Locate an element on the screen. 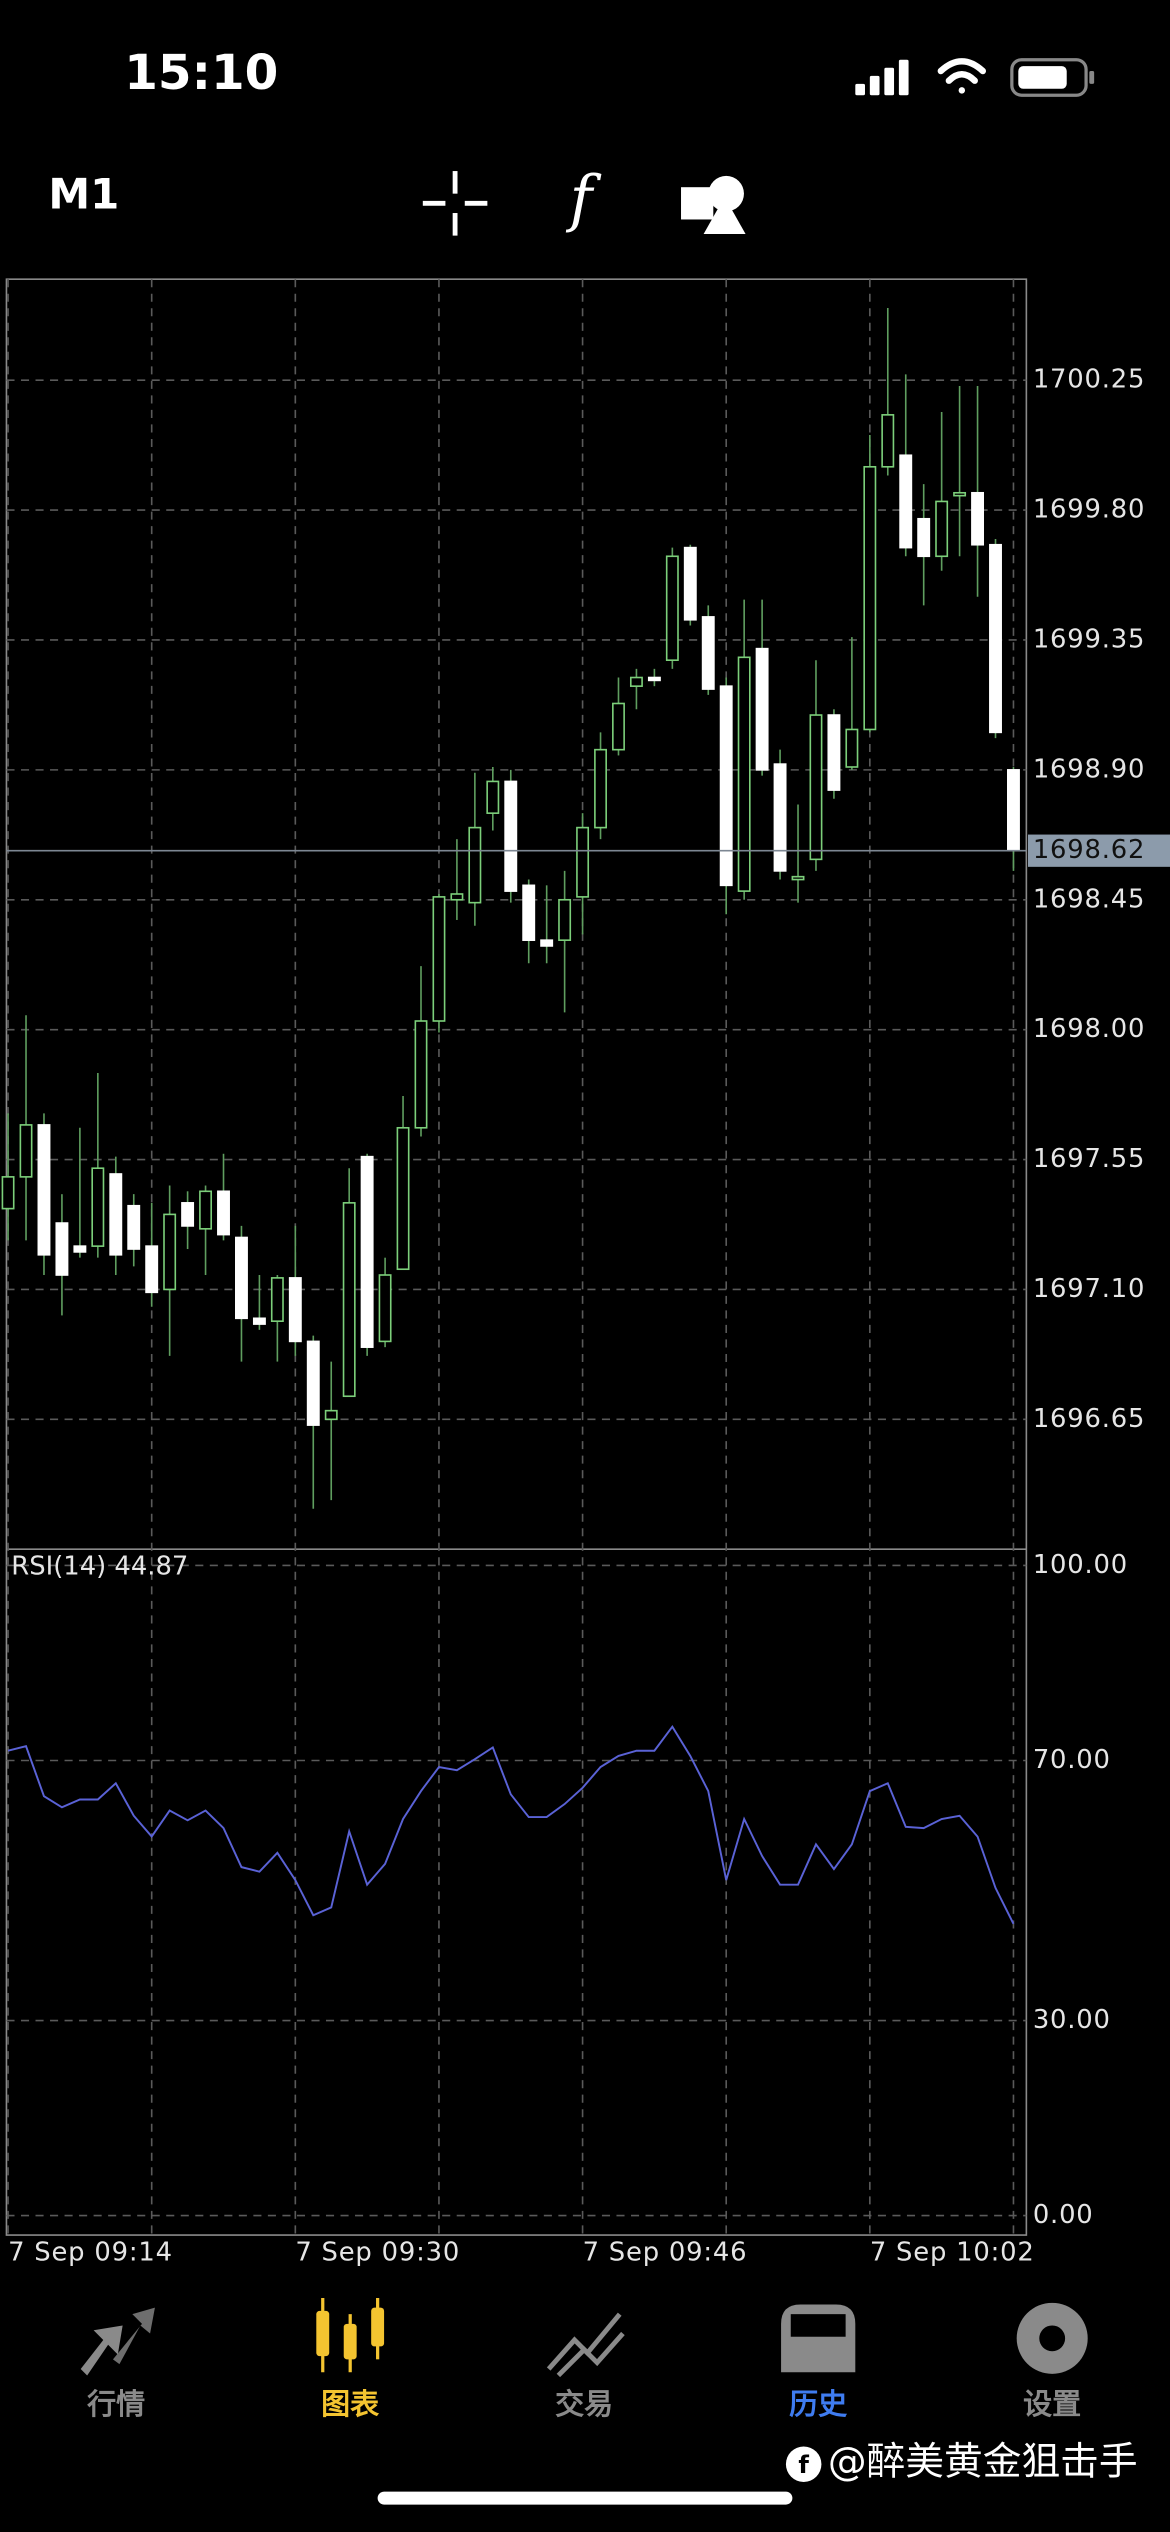  crosshair-button is located at coordinates (455, 203).